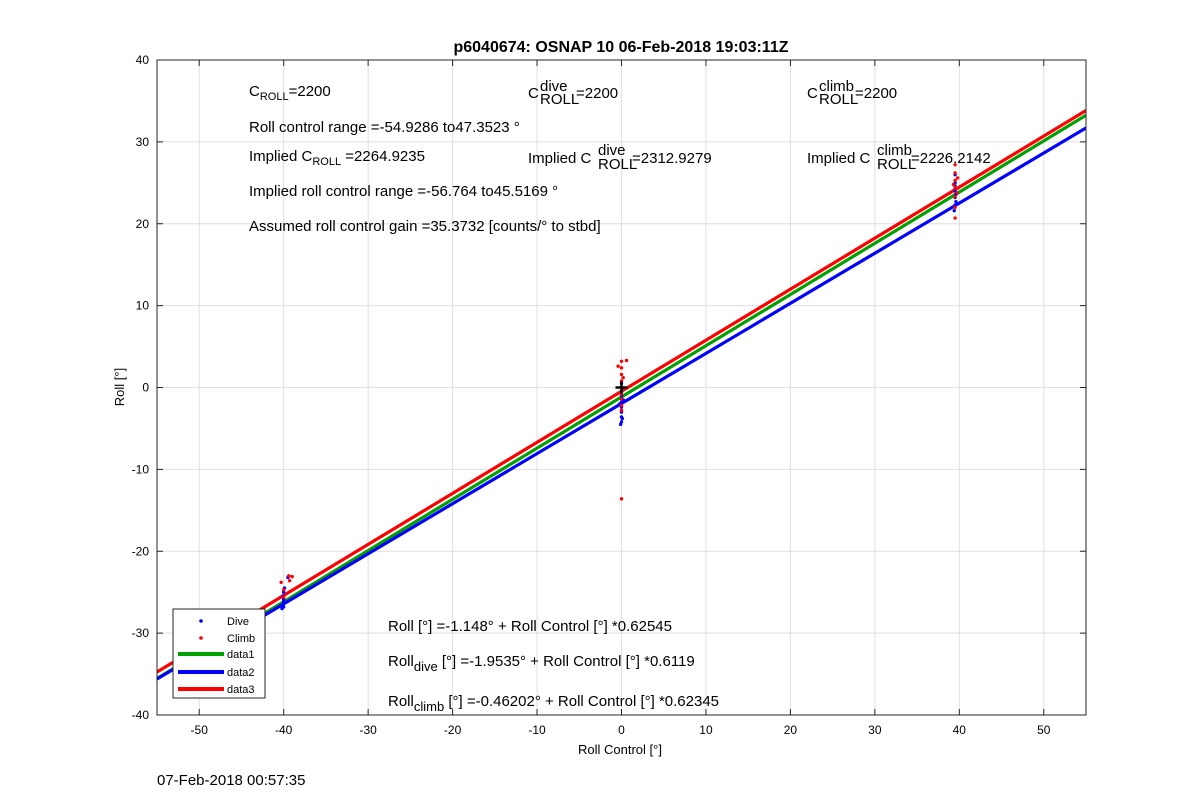  What do you see at coordinates (241, 673) in the screenshot?
I see `legend-data2-label: data2` at bounding box center [241, 673].